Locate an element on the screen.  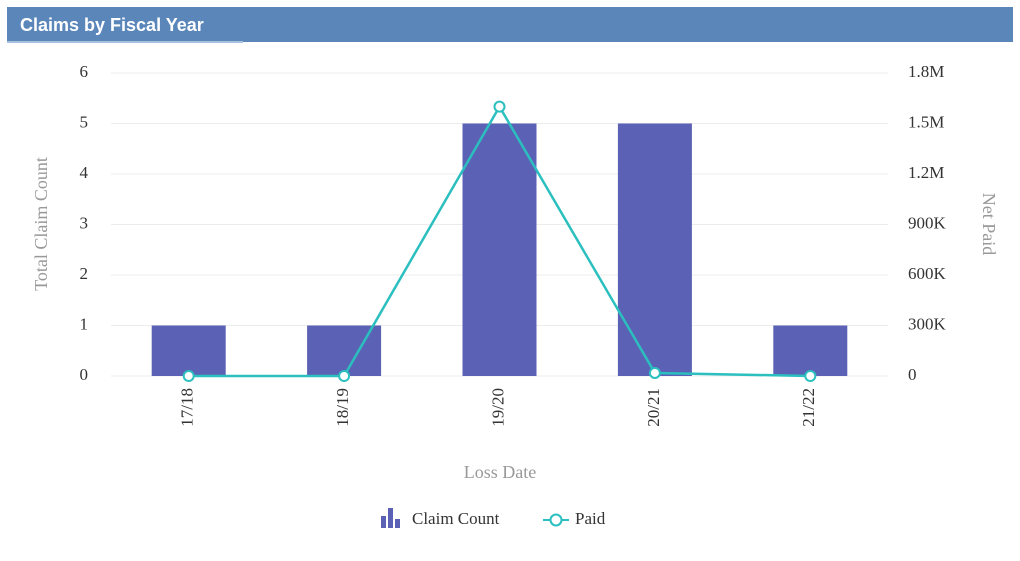
x-tick-label: 17/18 is located at coordinates (187, 407).